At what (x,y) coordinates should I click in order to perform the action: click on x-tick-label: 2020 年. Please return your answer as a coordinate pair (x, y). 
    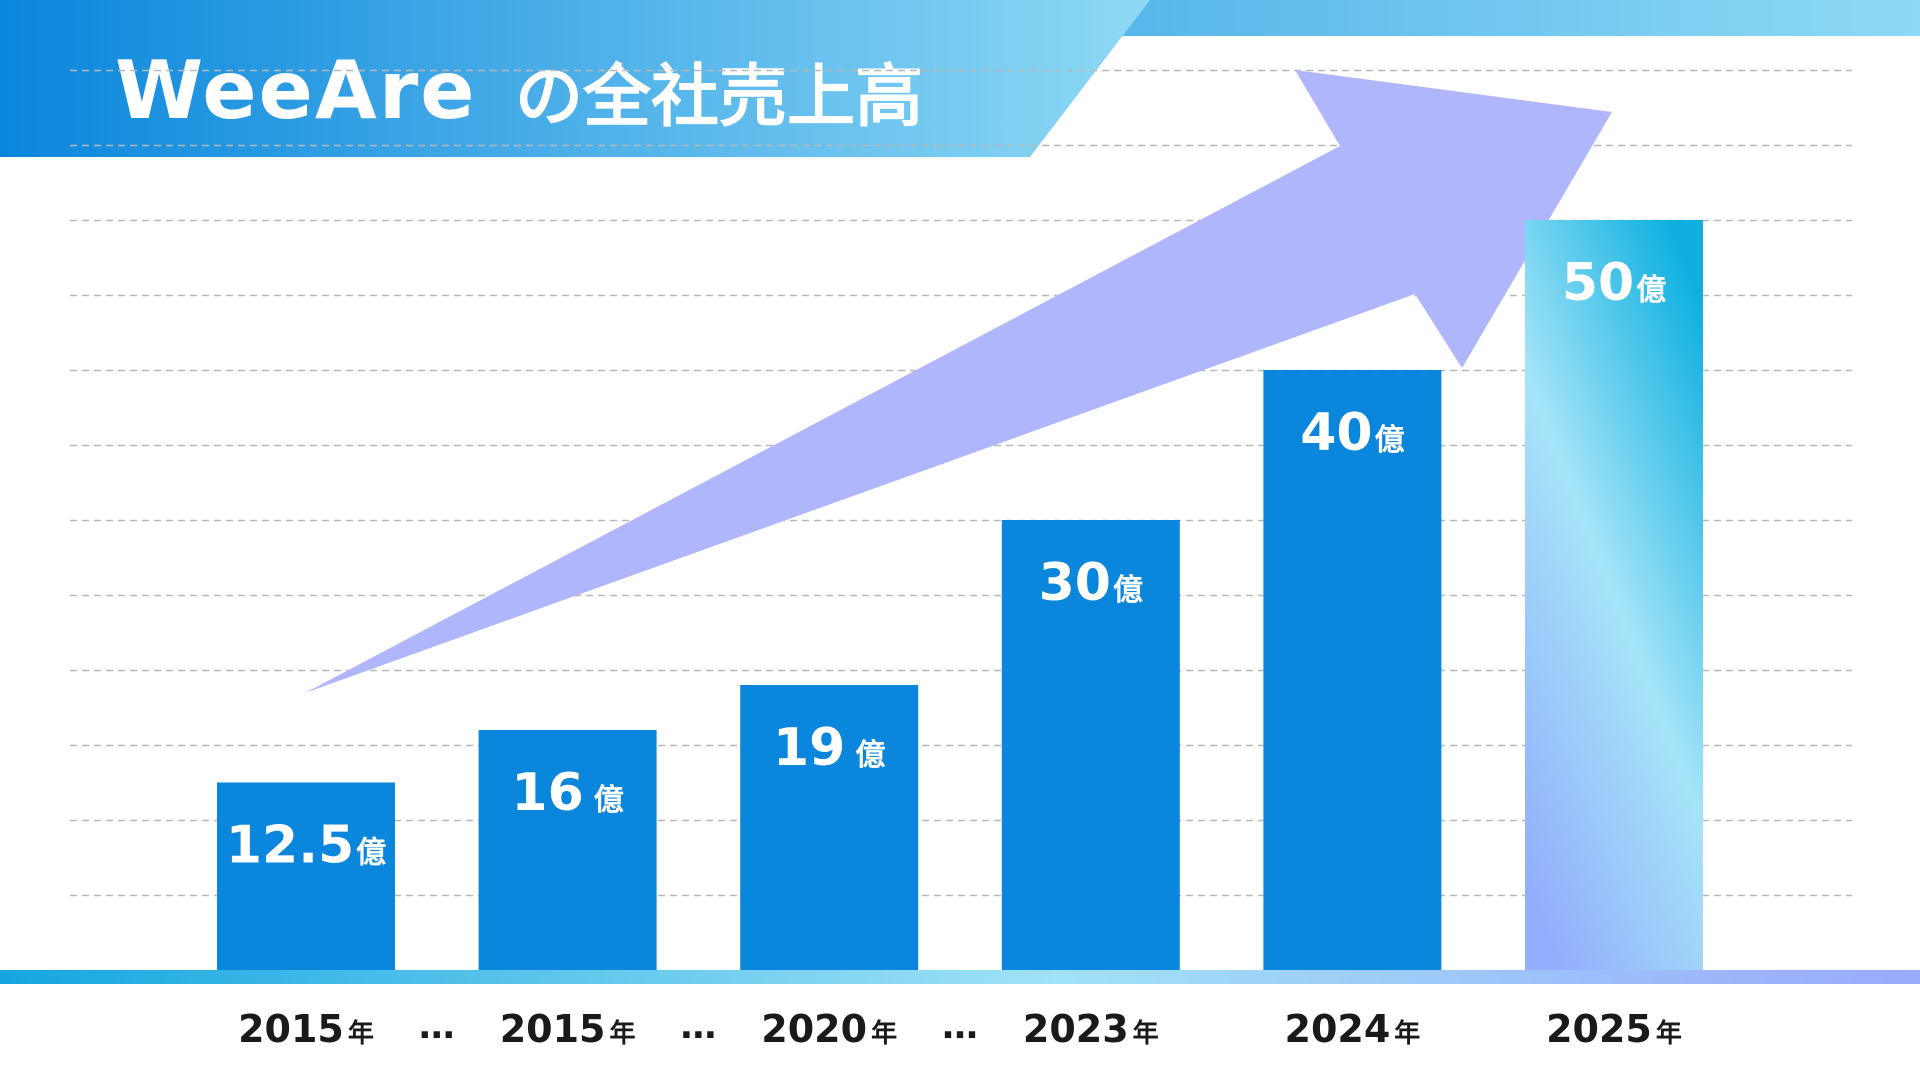
    Looking at the image, I should click on (829, 1029).